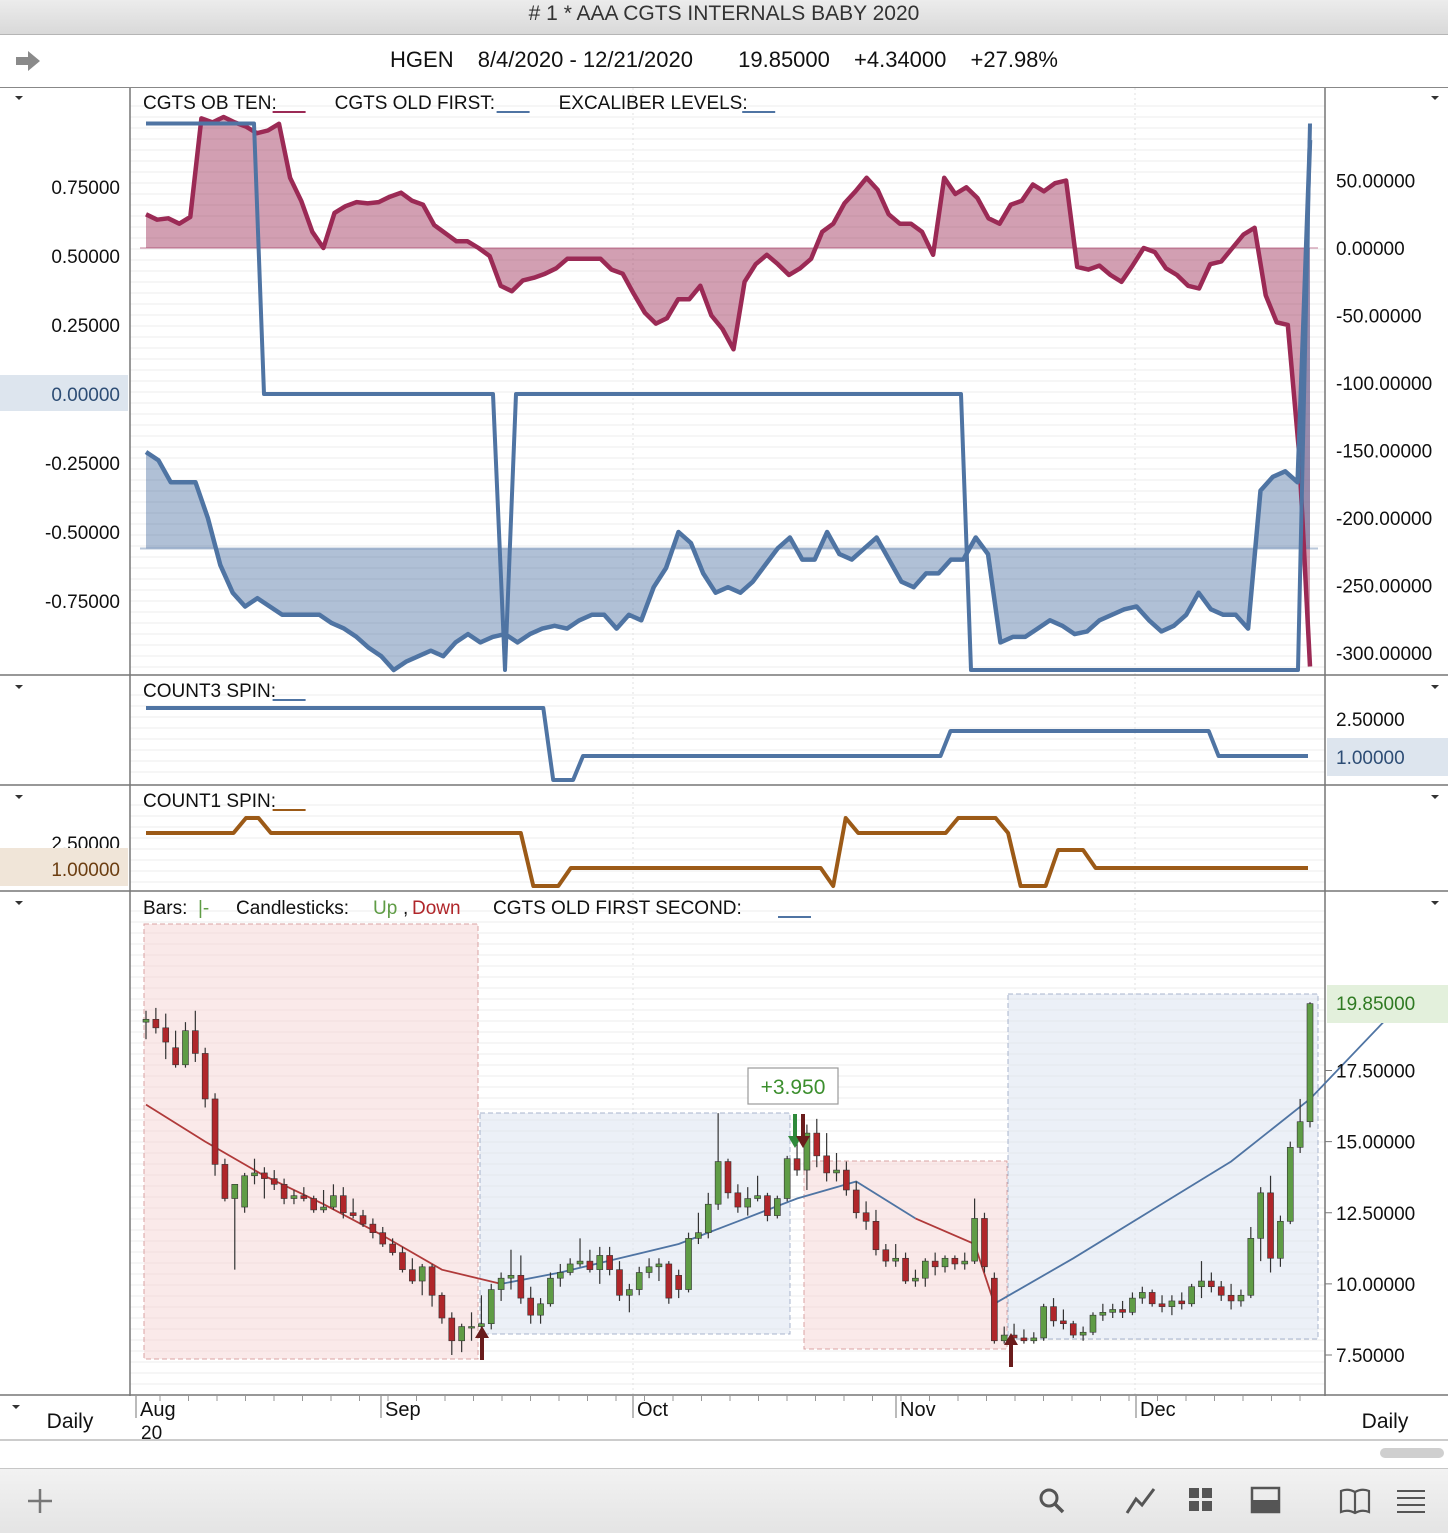 The width and height of the screenshot is (1448, 1533). I want to click on search-icon, so click(1052, 1501).